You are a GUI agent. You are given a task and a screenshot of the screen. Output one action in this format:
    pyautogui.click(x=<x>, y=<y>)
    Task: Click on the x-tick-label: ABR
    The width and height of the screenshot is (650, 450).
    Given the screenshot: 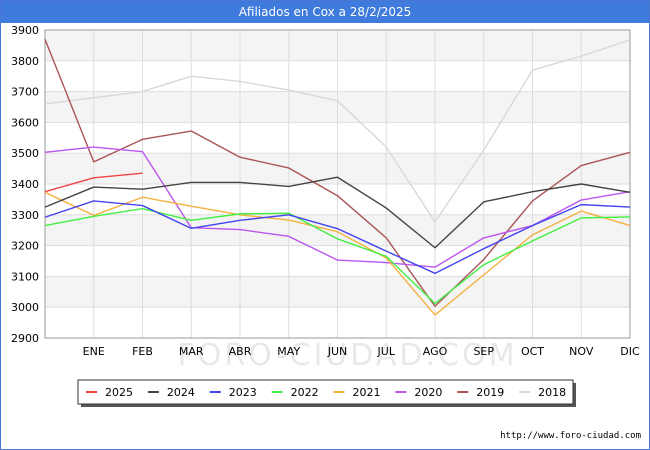 What is the action you would take?
    pyautogui.click(x=240, y=351)
    